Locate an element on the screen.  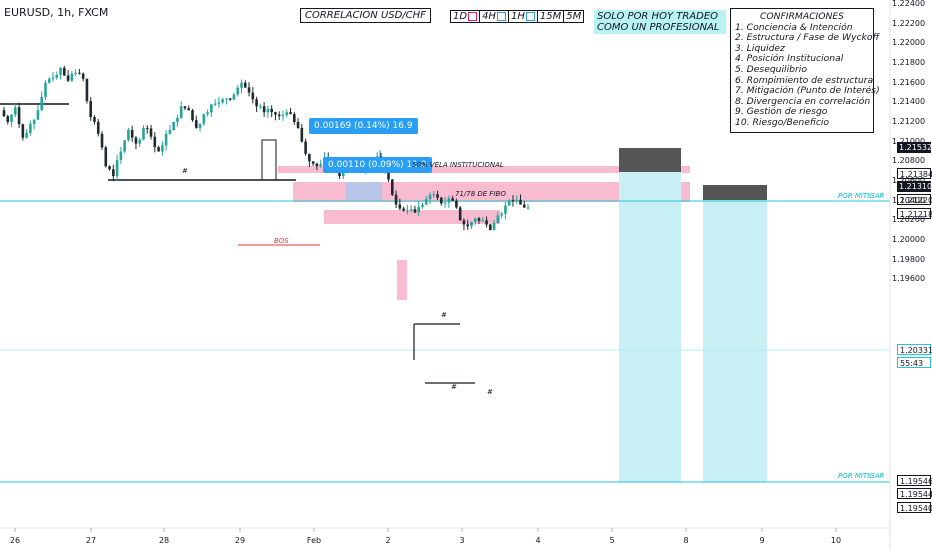
price-tag: 1.19546 is located at coordinates (914, 480).